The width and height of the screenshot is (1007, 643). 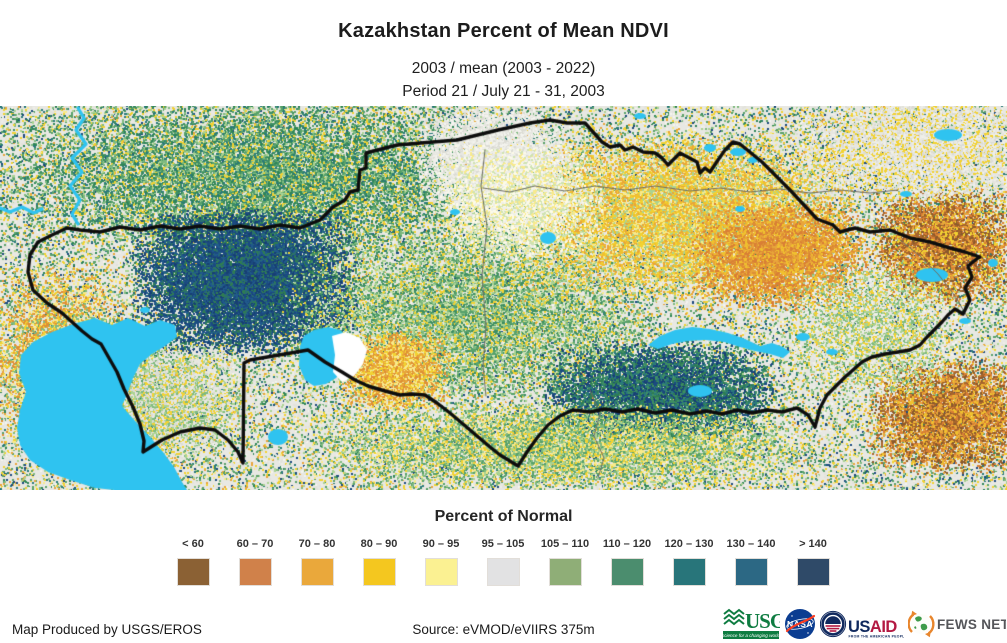 What do you see at coordinates (971, 624) in the screenshot?
I see `fews-net-logo-text: FEWS NET` at bounding box center [971, 624].